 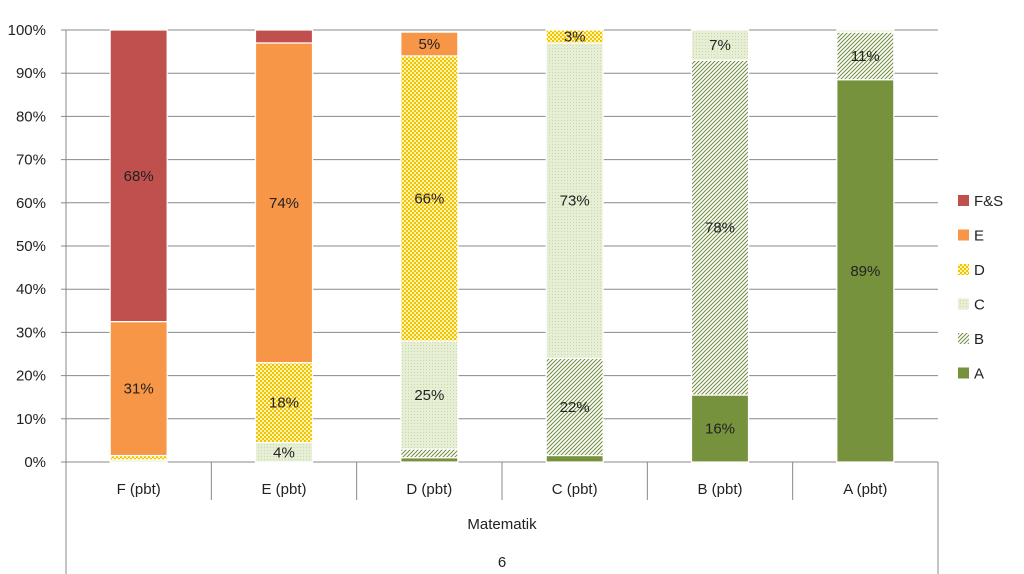 I want to click on data-label: 11%, so click(x=865, y=56).